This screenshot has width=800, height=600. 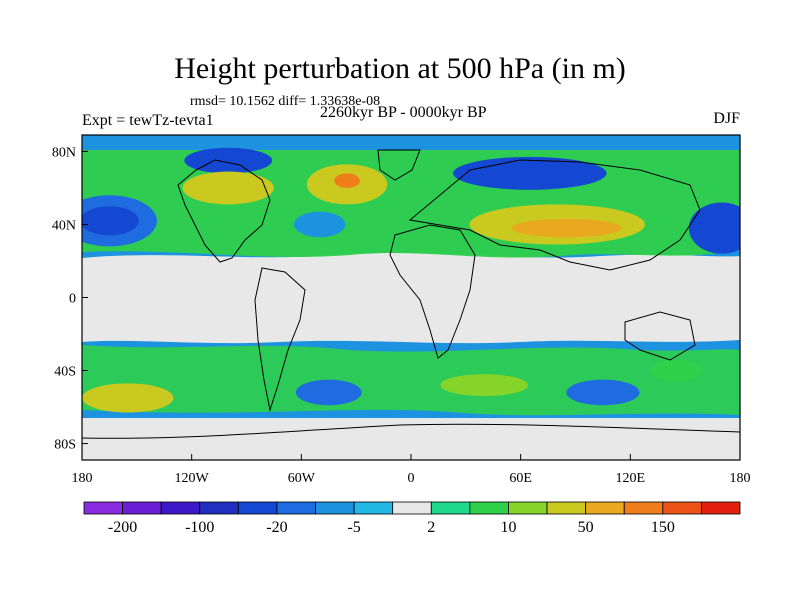 What do you see at coordinates (411, 380) in the screenshot?
I see `southern-green-band` at bounding box center [411, 380].